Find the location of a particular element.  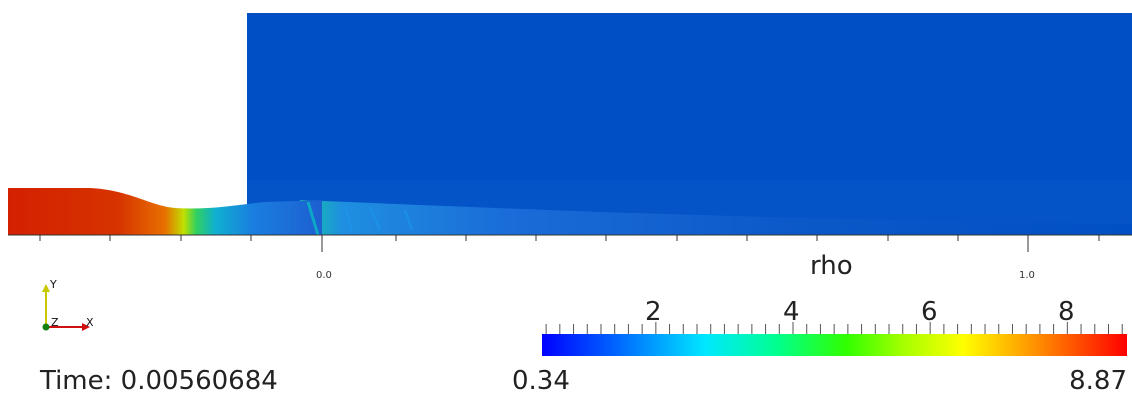

colorbar-min-label: 0.34 is located at coordinates (541, 381).